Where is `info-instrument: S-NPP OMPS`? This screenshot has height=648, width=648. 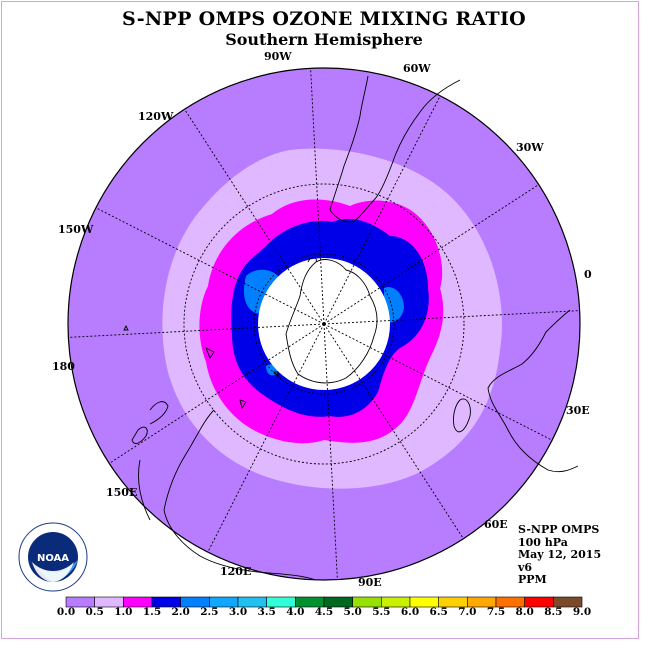
info-instrument: S-NPP OMPS is located at coordinates (559, 529).